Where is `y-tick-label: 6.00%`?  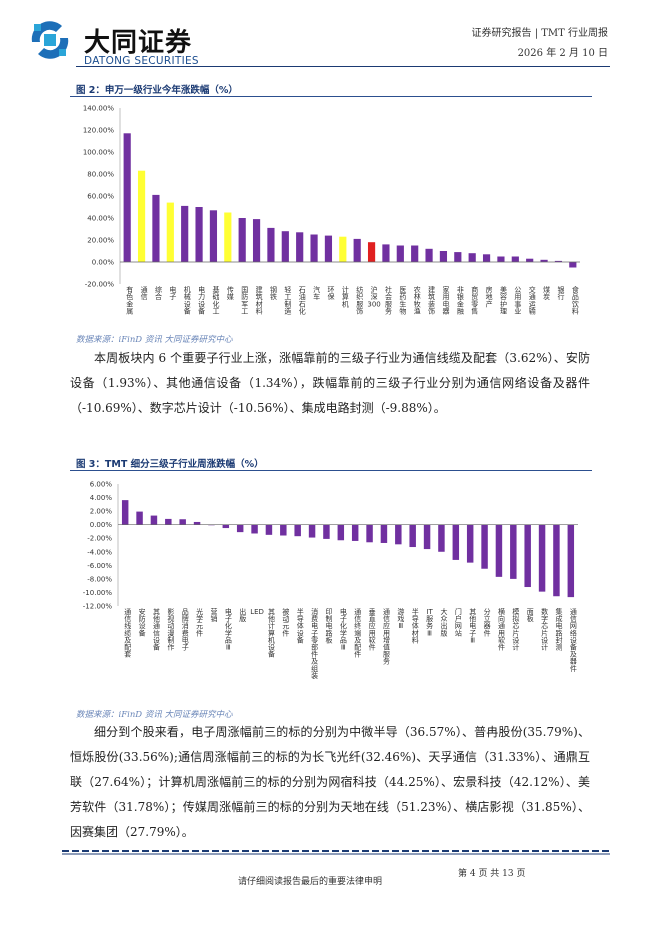 y-tick-label: 6.00% is located at coordinates (101, 485).